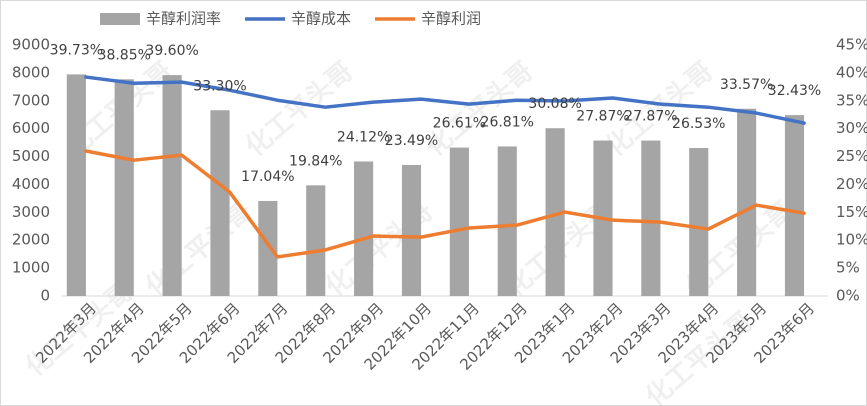  Describe the element at coordinates (851, 45) in the screenshot. I see `y2-tick-label: 45%` at that location.